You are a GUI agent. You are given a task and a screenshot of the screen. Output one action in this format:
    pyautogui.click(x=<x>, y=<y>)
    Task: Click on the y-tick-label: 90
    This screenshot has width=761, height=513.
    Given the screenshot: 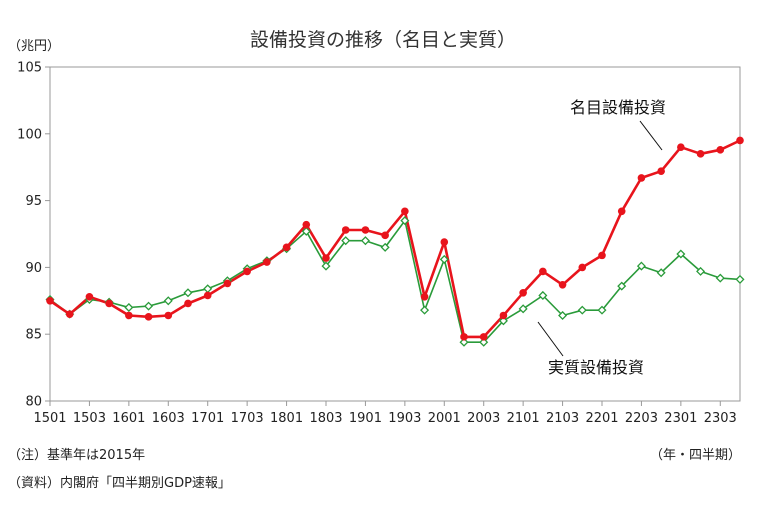 What is the action you would take?
    pyautogui.click(x=33, y=268)
    